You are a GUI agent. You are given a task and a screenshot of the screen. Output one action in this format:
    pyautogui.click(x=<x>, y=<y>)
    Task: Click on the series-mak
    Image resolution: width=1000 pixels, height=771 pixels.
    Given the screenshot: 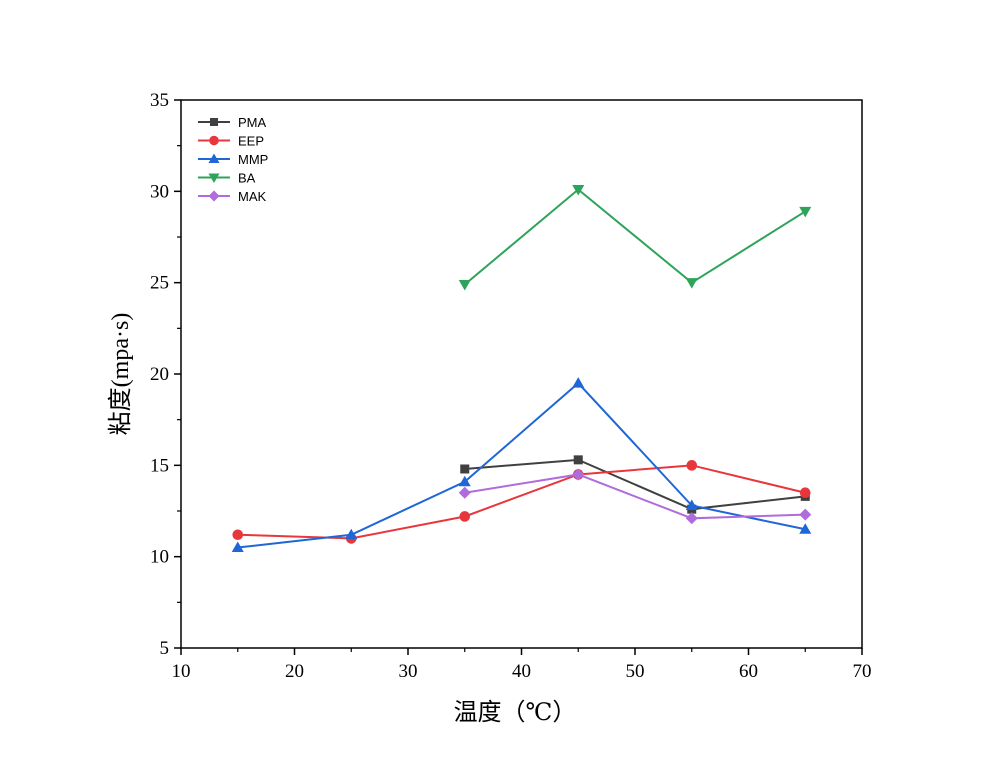 What is the action you would take?
    pyautogui.click(x=635, y=496)
    